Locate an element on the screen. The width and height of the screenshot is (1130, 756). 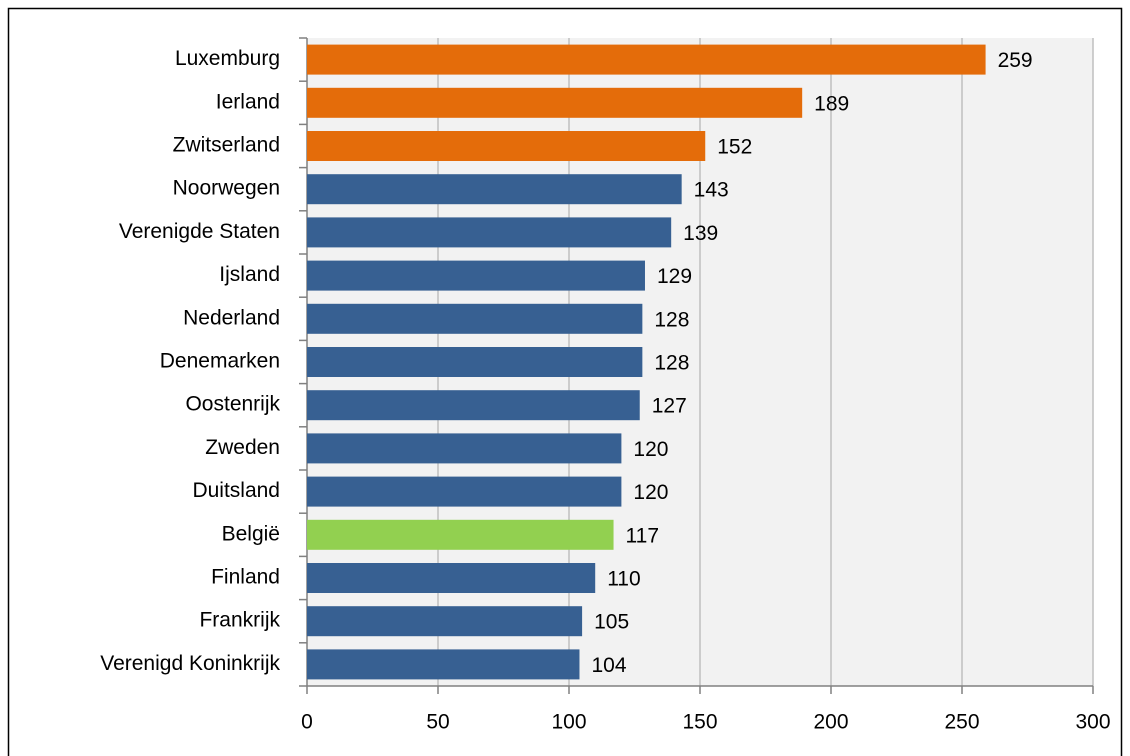
x-tick-label: 100 is located at coordinates (568, 722).